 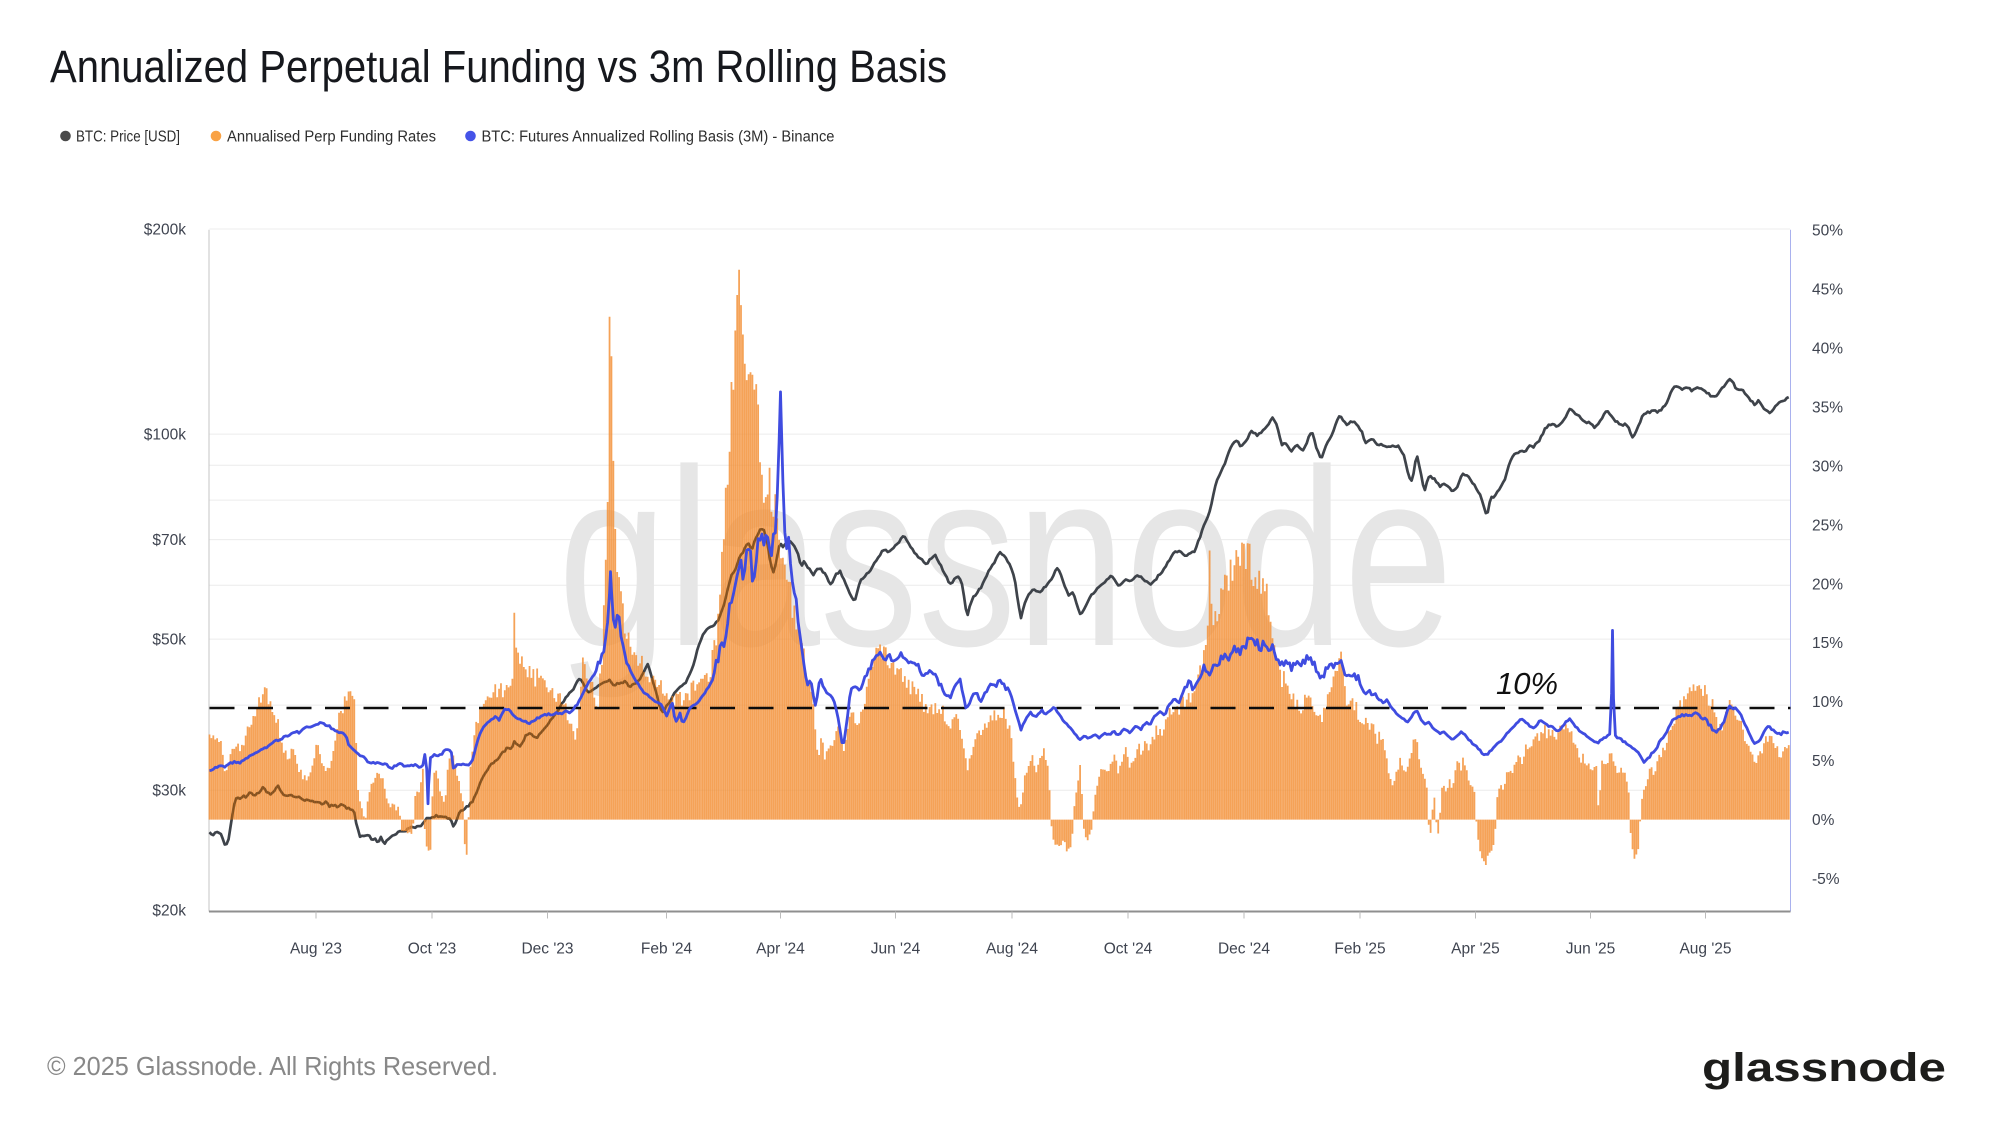 I want to click on svg-text: Feb '25, so click(x=1359, y=949).